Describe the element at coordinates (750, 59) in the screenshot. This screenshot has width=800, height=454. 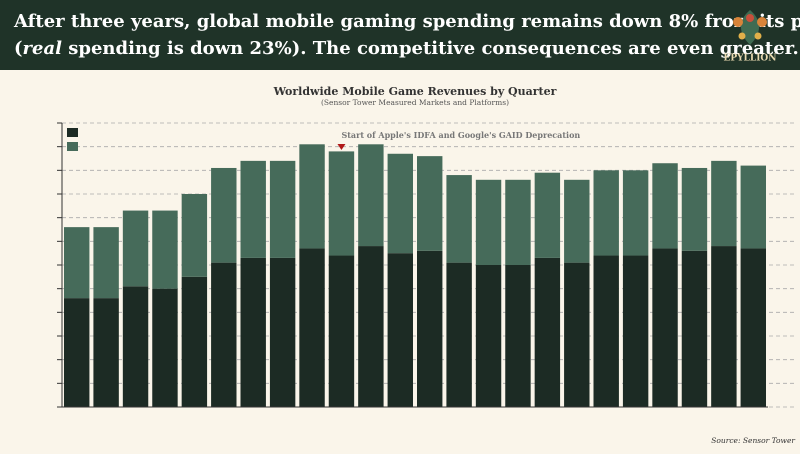
I see `logo-text: EPYLLION` at that location.